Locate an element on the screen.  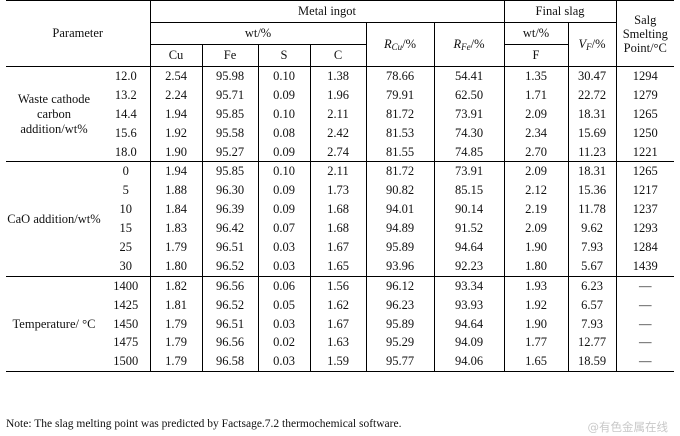
cell-cu: 1.88 is located at coordinates (176, 191).